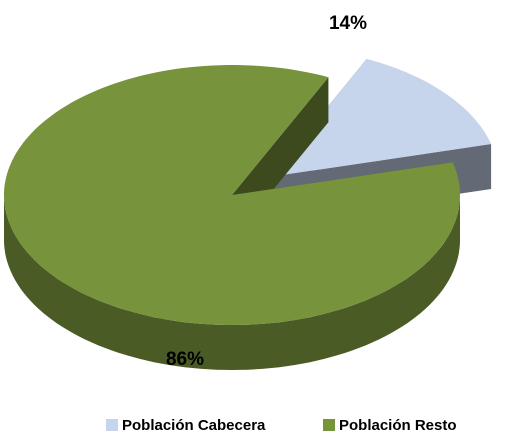 The width and height of the screenshot is (507, 446). Describe the element at coordinates (381, 117) in the screenshot. I see `slice` at that location.